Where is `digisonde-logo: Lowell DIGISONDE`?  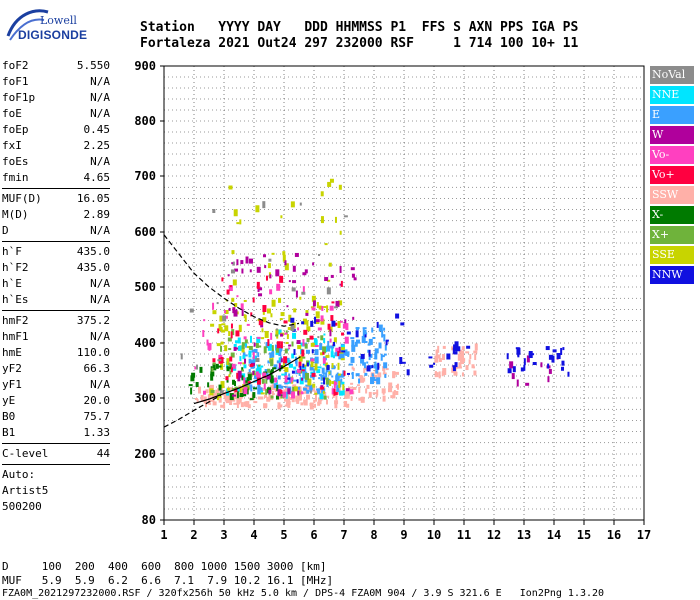
digisonde-logo: Lowell DIGISONDE is located at coordinates (45, 26).